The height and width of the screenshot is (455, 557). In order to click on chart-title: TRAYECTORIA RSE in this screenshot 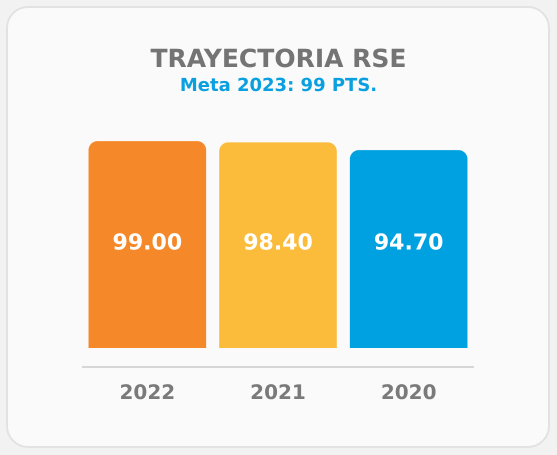, I will do `click(278, 58)`.